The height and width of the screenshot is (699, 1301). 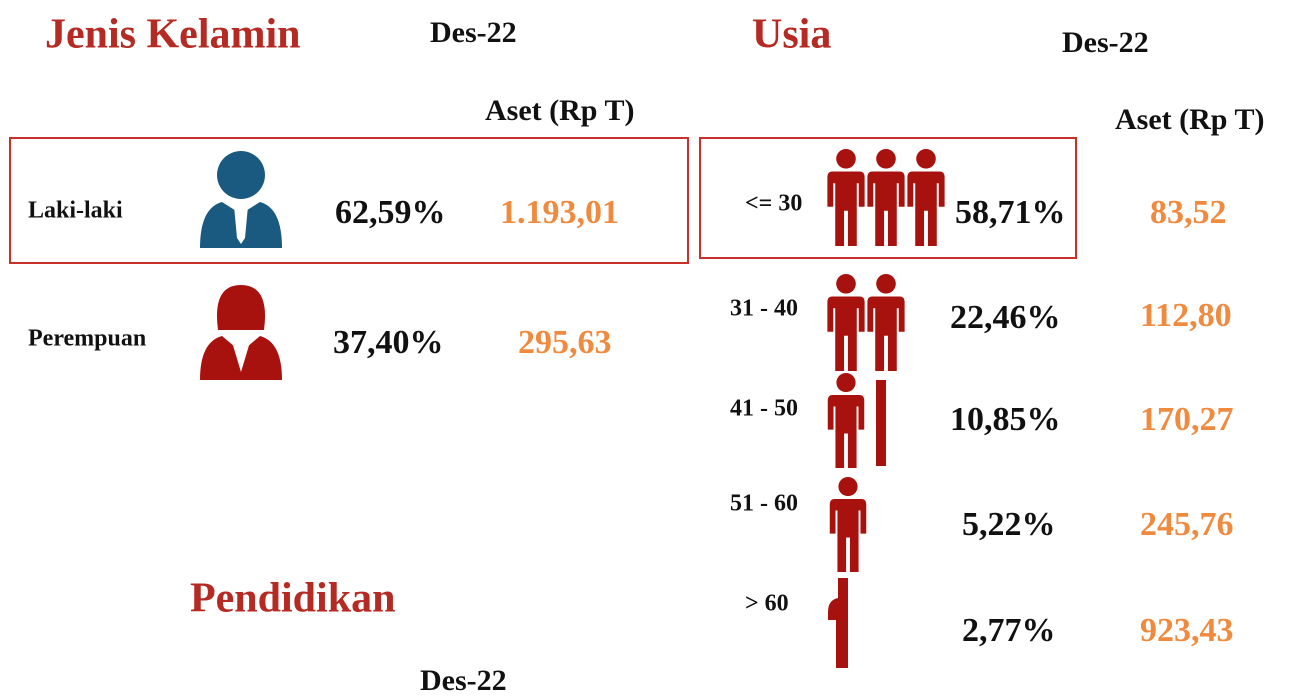 What do you see at coordinates (1186, 315) in the screenshot?
I see `asset: 112,80` at bounding box center [1186, 315].